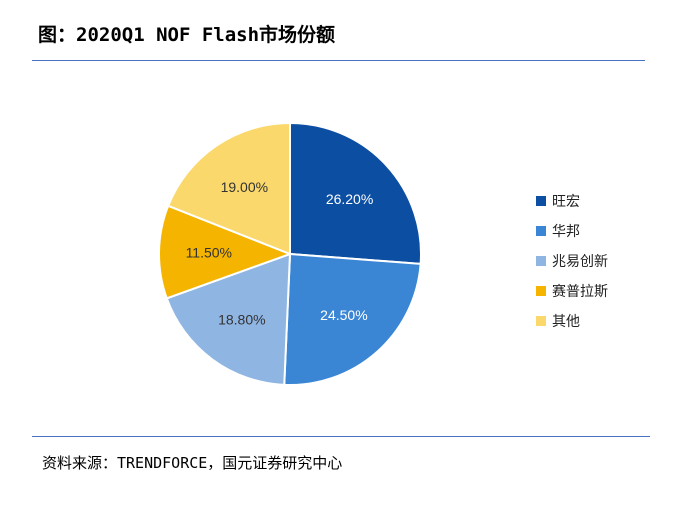 The width and height of the screenshot is (679, 507). Describe the element at coordinates (343, 315) in the screenshot. I see `pie-data-label: 24.50%` at that location.